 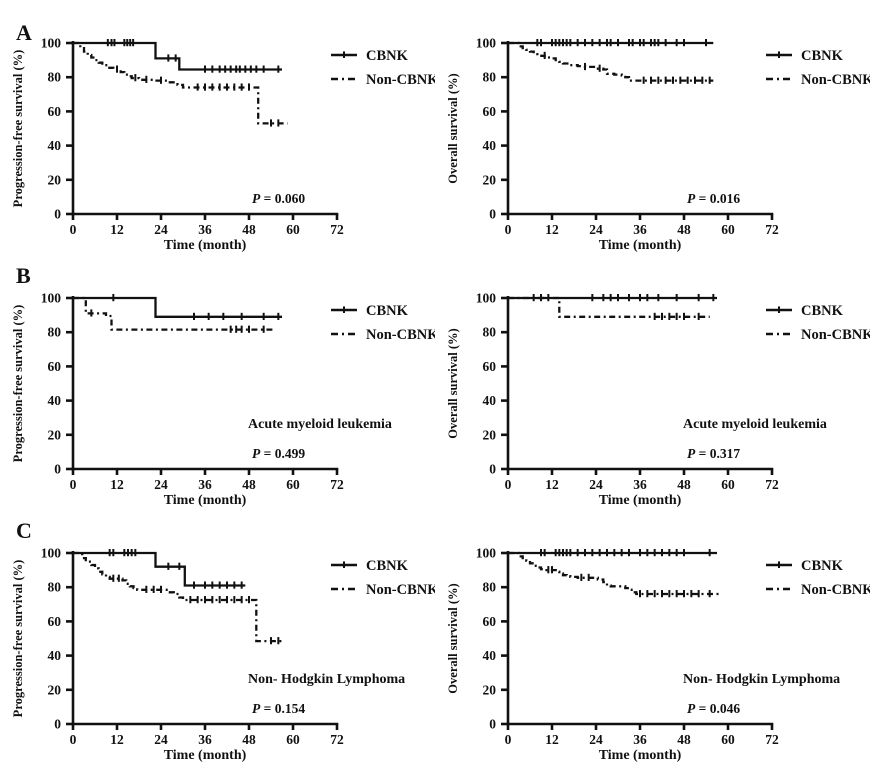 I want to click on p-value: P = 0.016, so click(x=713, y=198).